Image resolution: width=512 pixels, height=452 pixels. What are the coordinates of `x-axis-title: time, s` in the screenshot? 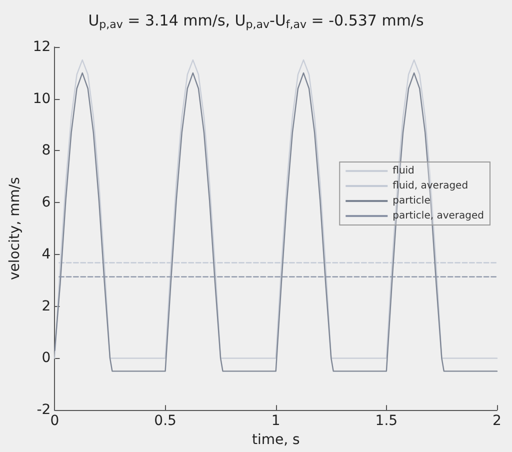 It's located at (276, 440).